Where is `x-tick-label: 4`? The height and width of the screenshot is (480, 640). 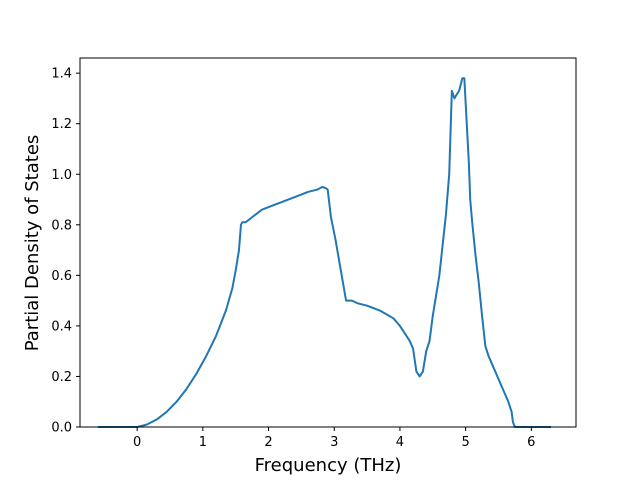
x-tick-label: 4 is located at coordinates (400, 442).